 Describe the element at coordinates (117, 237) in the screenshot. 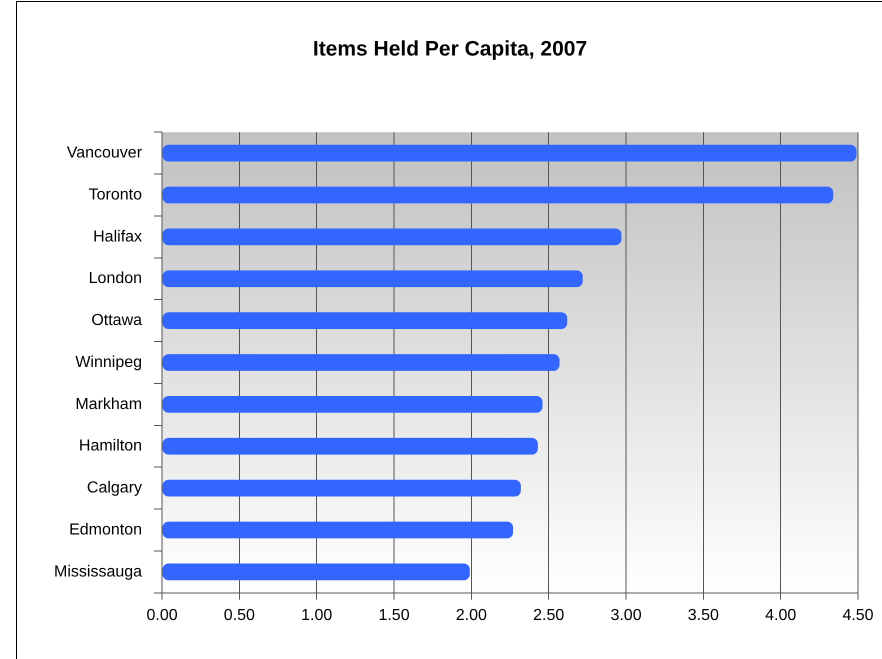

I see `y-tick-label: Halifax` at that location.